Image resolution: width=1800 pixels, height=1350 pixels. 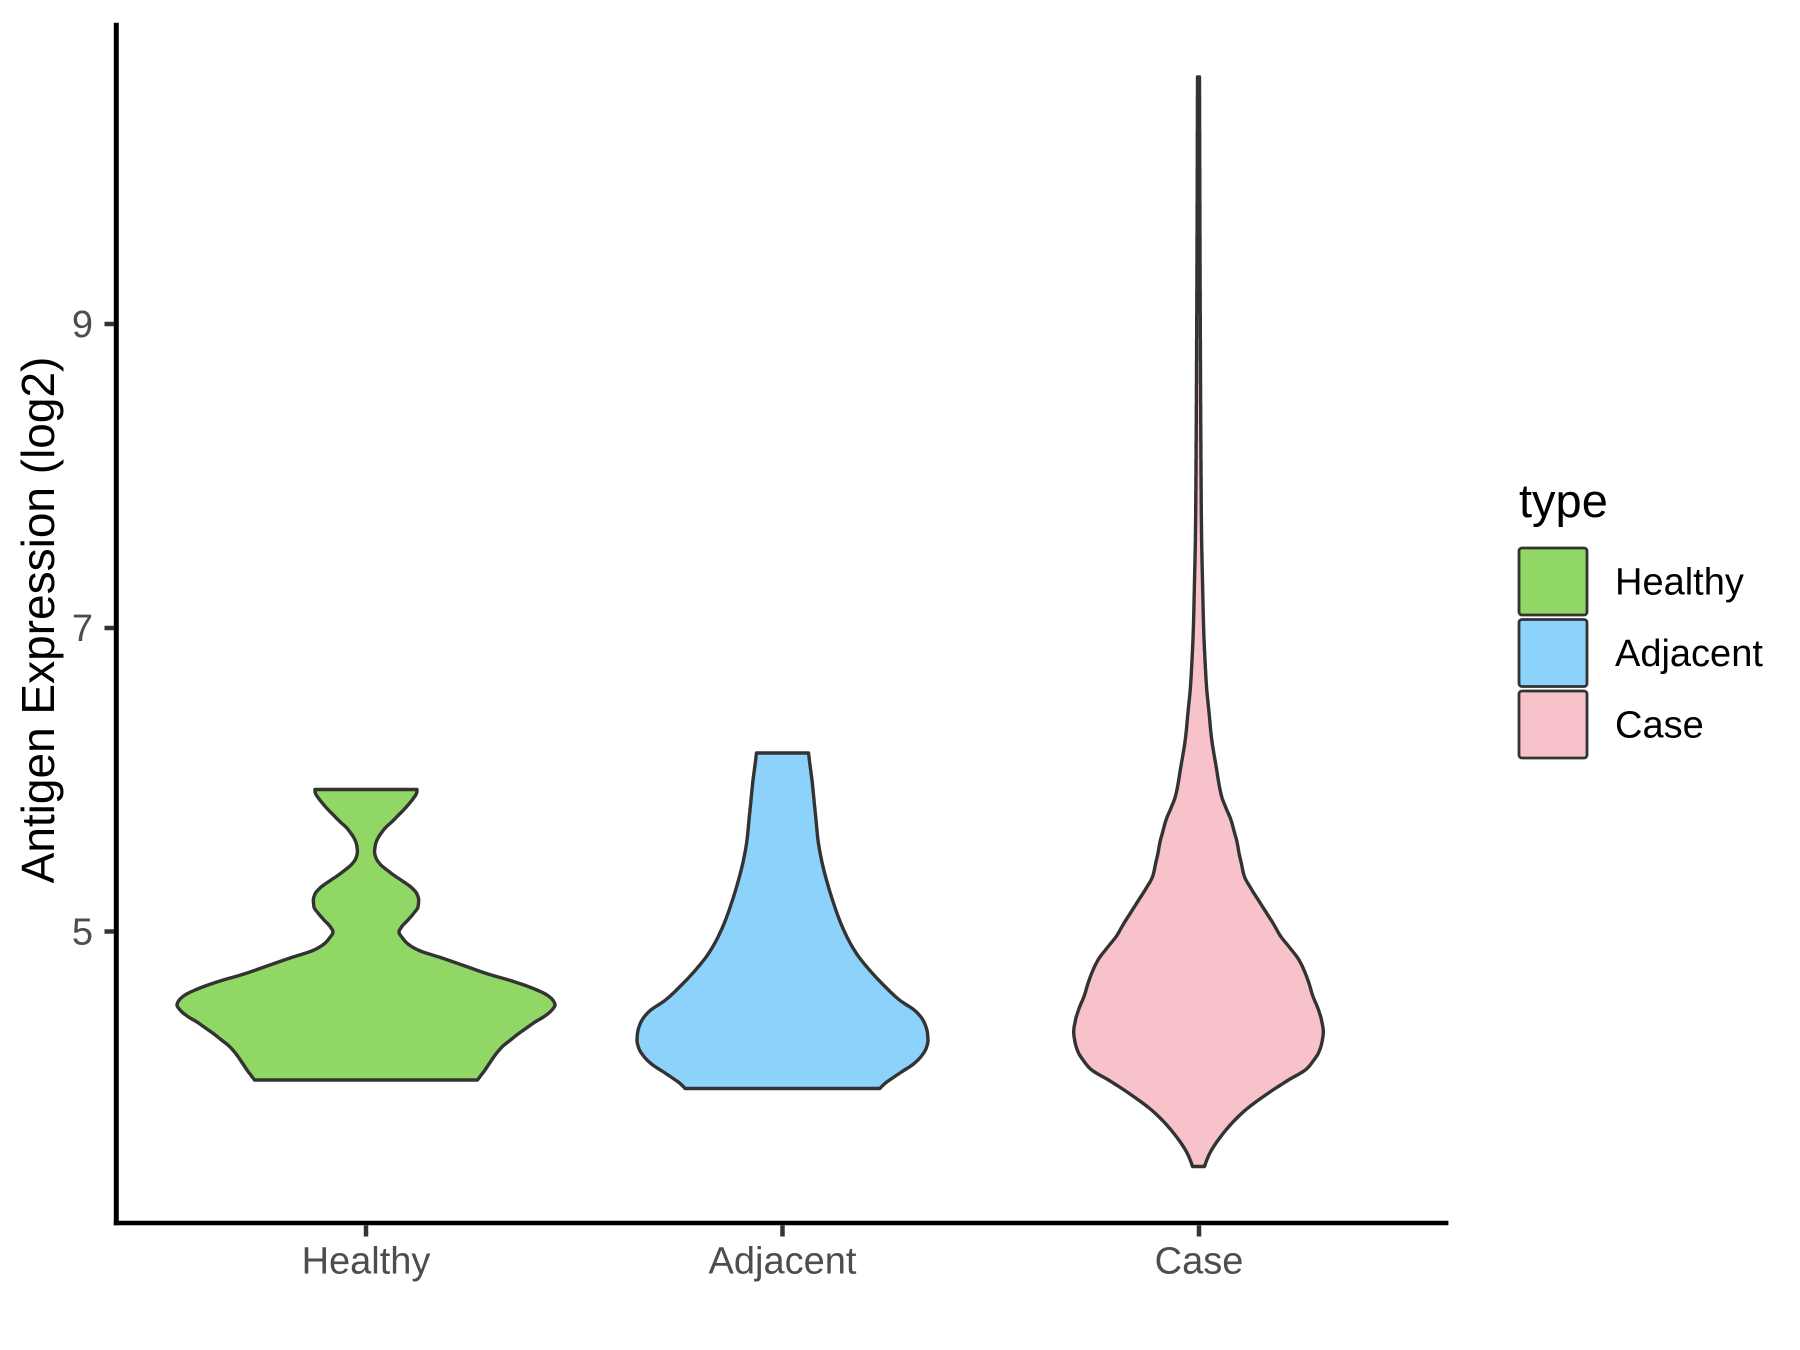 I want to click on svg-text: 7, so click(x=82, y=629).